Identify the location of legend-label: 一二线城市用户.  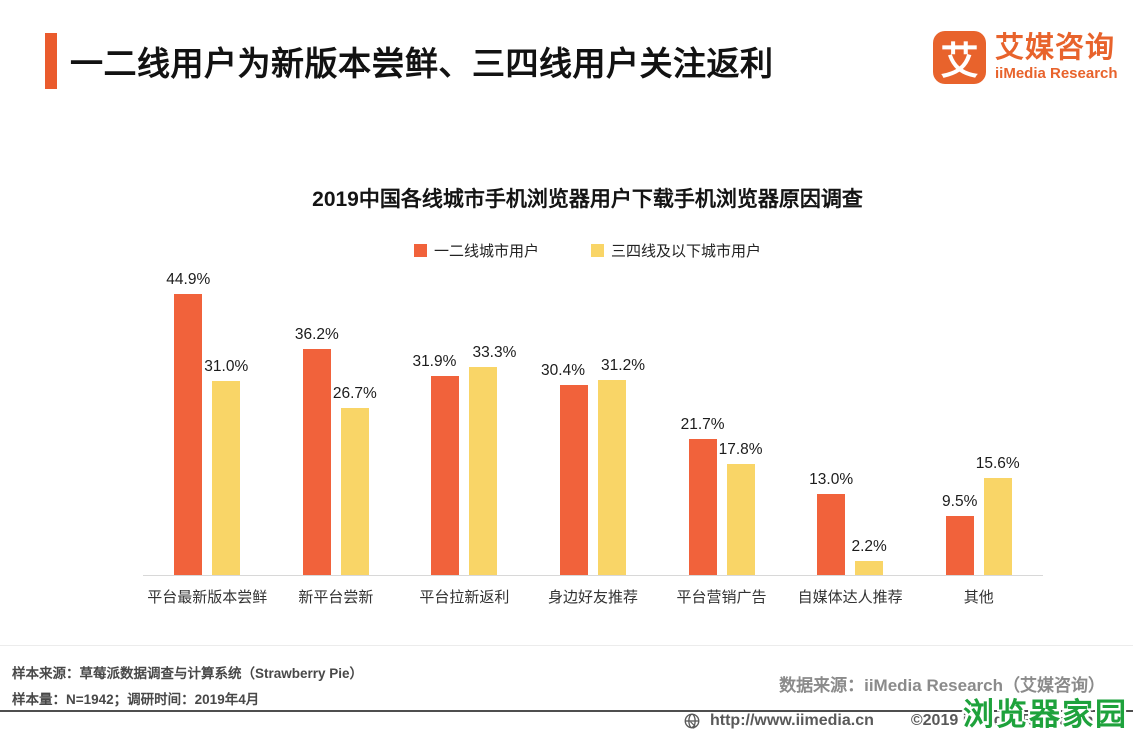
(486, 251).